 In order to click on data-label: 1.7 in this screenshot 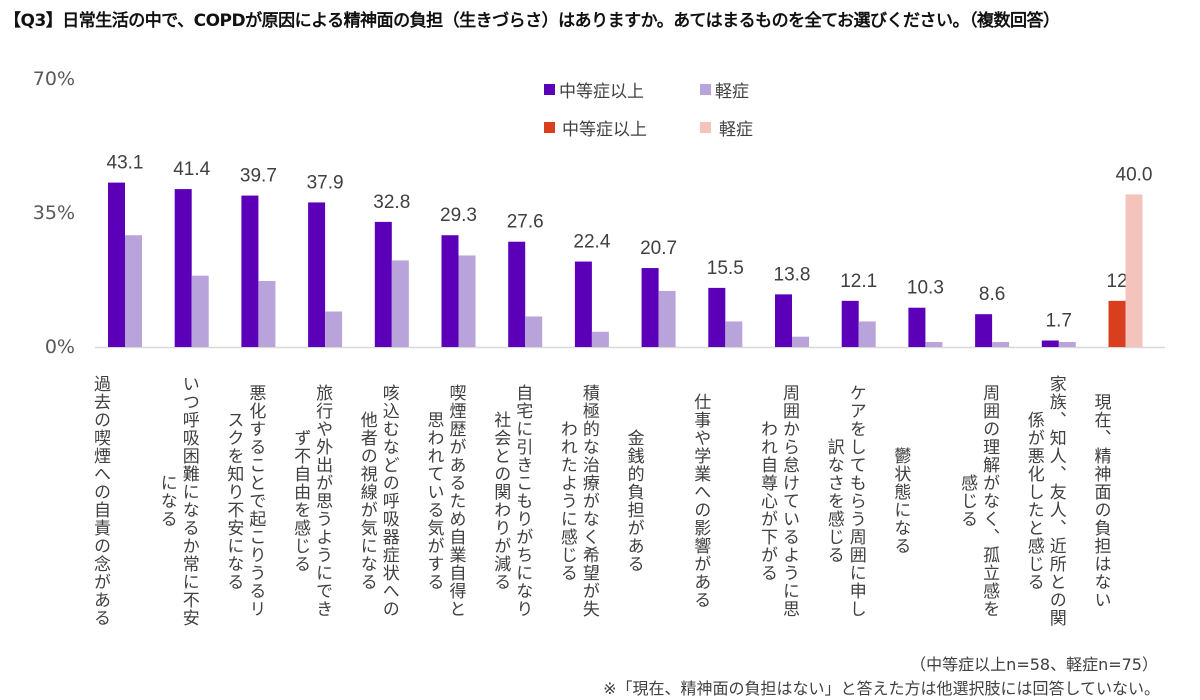, I will do `click(1059, 321)`.